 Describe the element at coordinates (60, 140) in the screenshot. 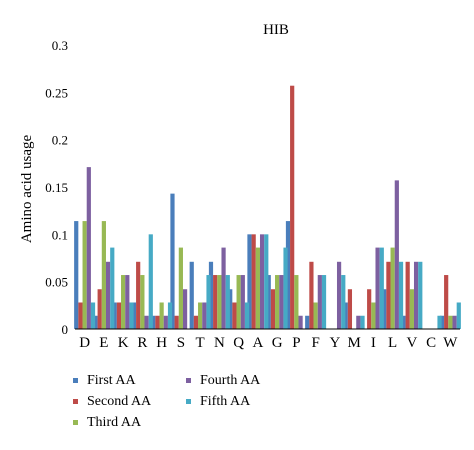

I see `y-tick-label: 0.2` at that location.